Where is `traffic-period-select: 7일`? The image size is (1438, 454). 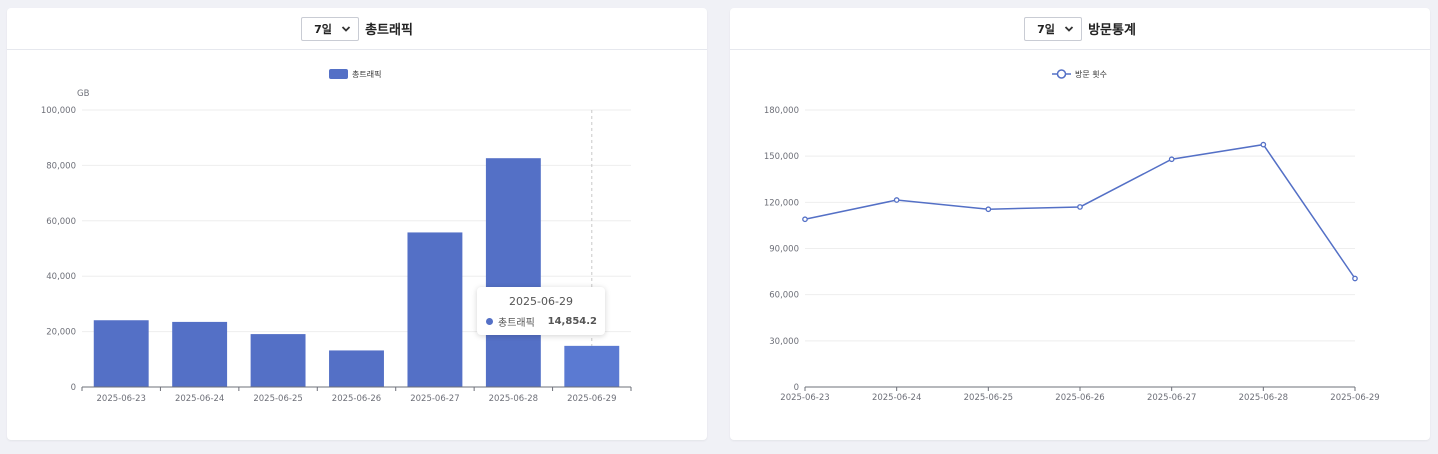
traffic-period-select: 7일 is located at coordinates (330, 28).